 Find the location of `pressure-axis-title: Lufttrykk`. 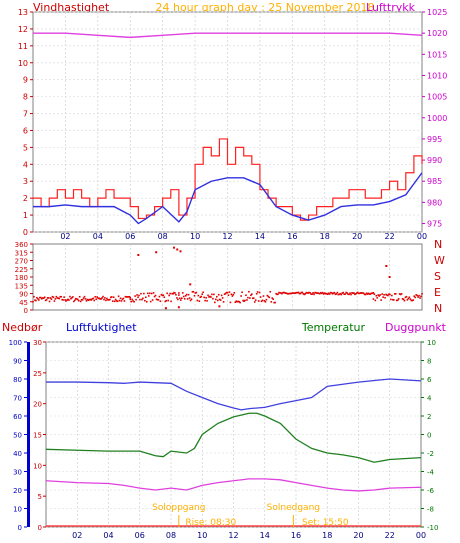

pressure-axis-title: Lufttrykk is located at coordinates (391, 7).